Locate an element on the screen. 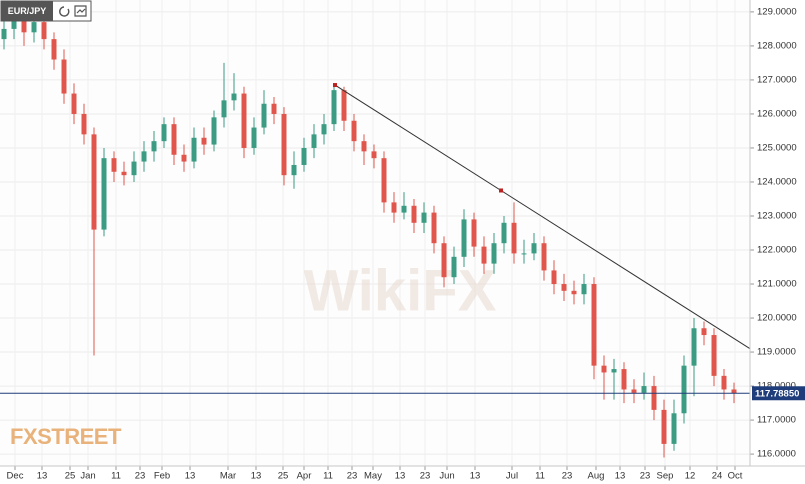 The width and height of the screenshot is (805, 484). watermark-wikifx: WikiFX is located at coordinates (400, 290).